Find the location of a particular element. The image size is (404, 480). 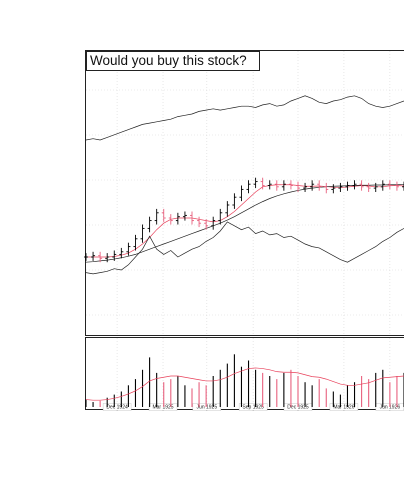

x-tick-label: Jun 1925 is located at coordinates (207, 408).